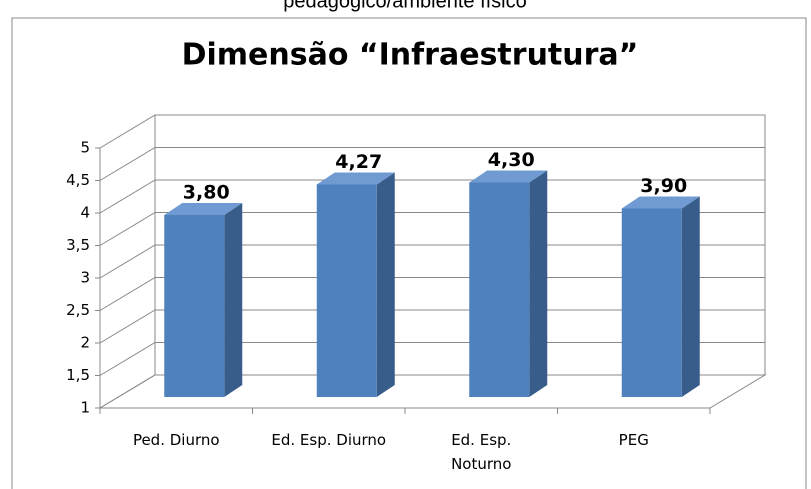 The height and width of the screenshot is (489, 811). I want to click on header-text: pedagógico/ambiente físico, so click(405, 6).